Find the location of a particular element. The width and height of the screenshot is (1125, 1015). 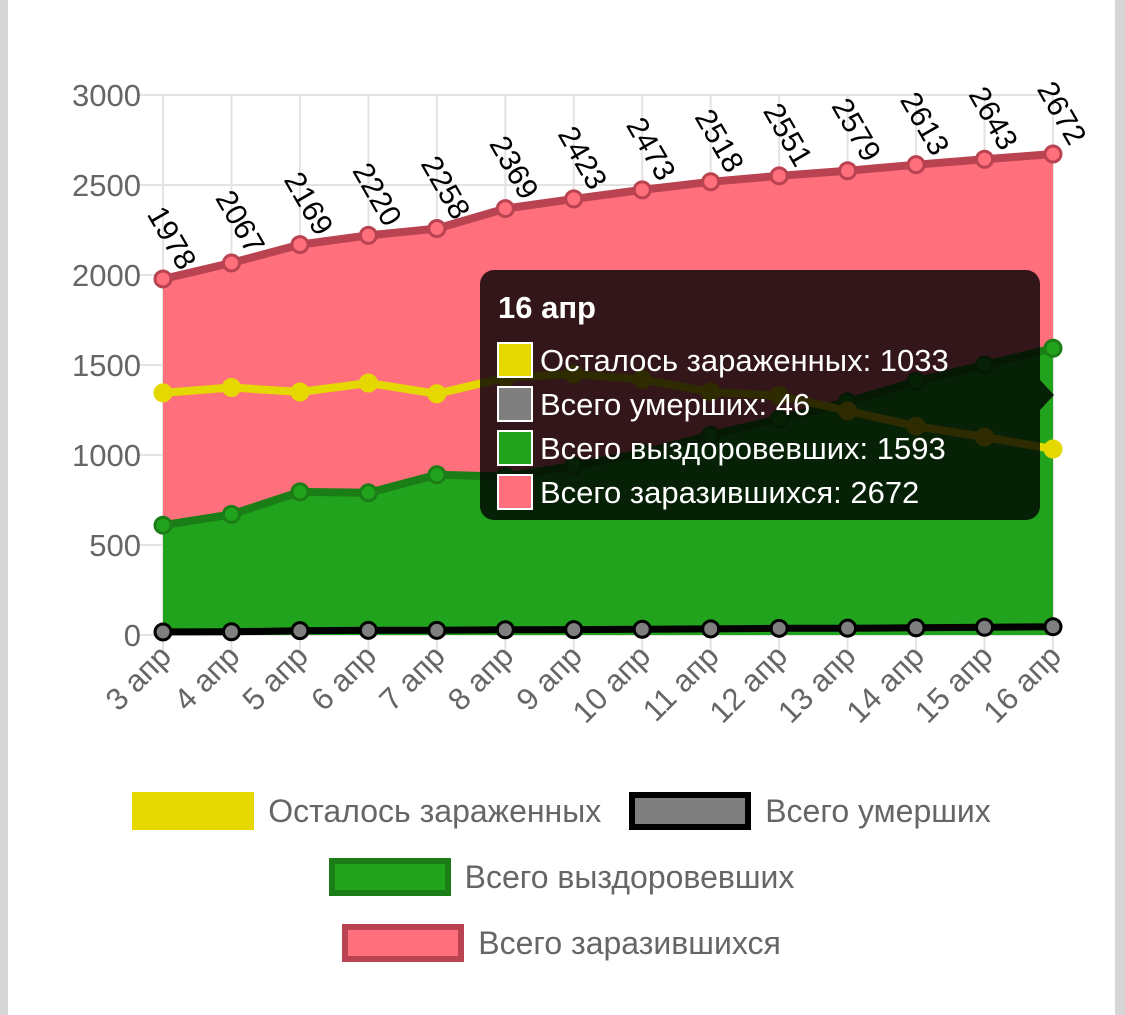

tooltip-line: Всего заразившихся: 2672 is located at coordinates (729, 492).